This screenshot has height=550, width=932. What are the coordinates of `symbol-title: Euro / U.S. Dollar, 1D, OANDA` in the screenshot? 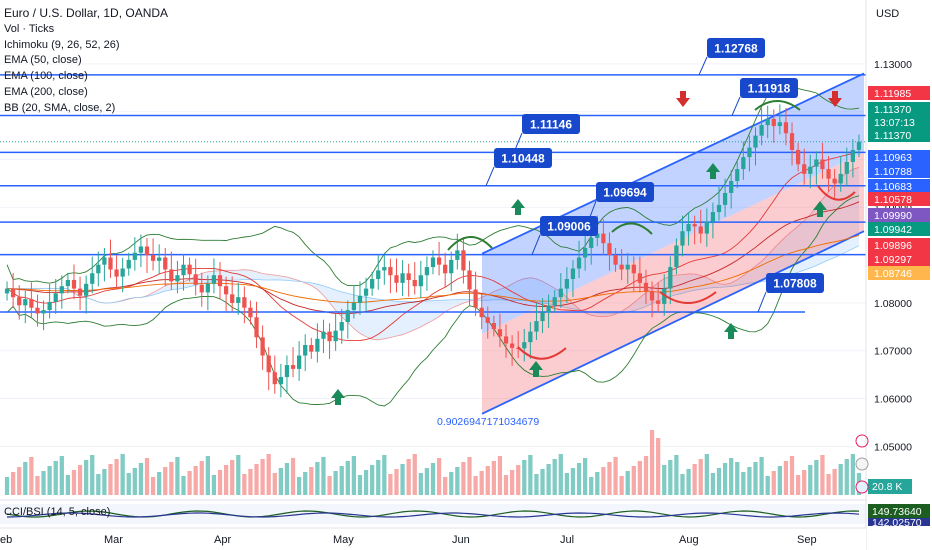 It's located at (86, 13).